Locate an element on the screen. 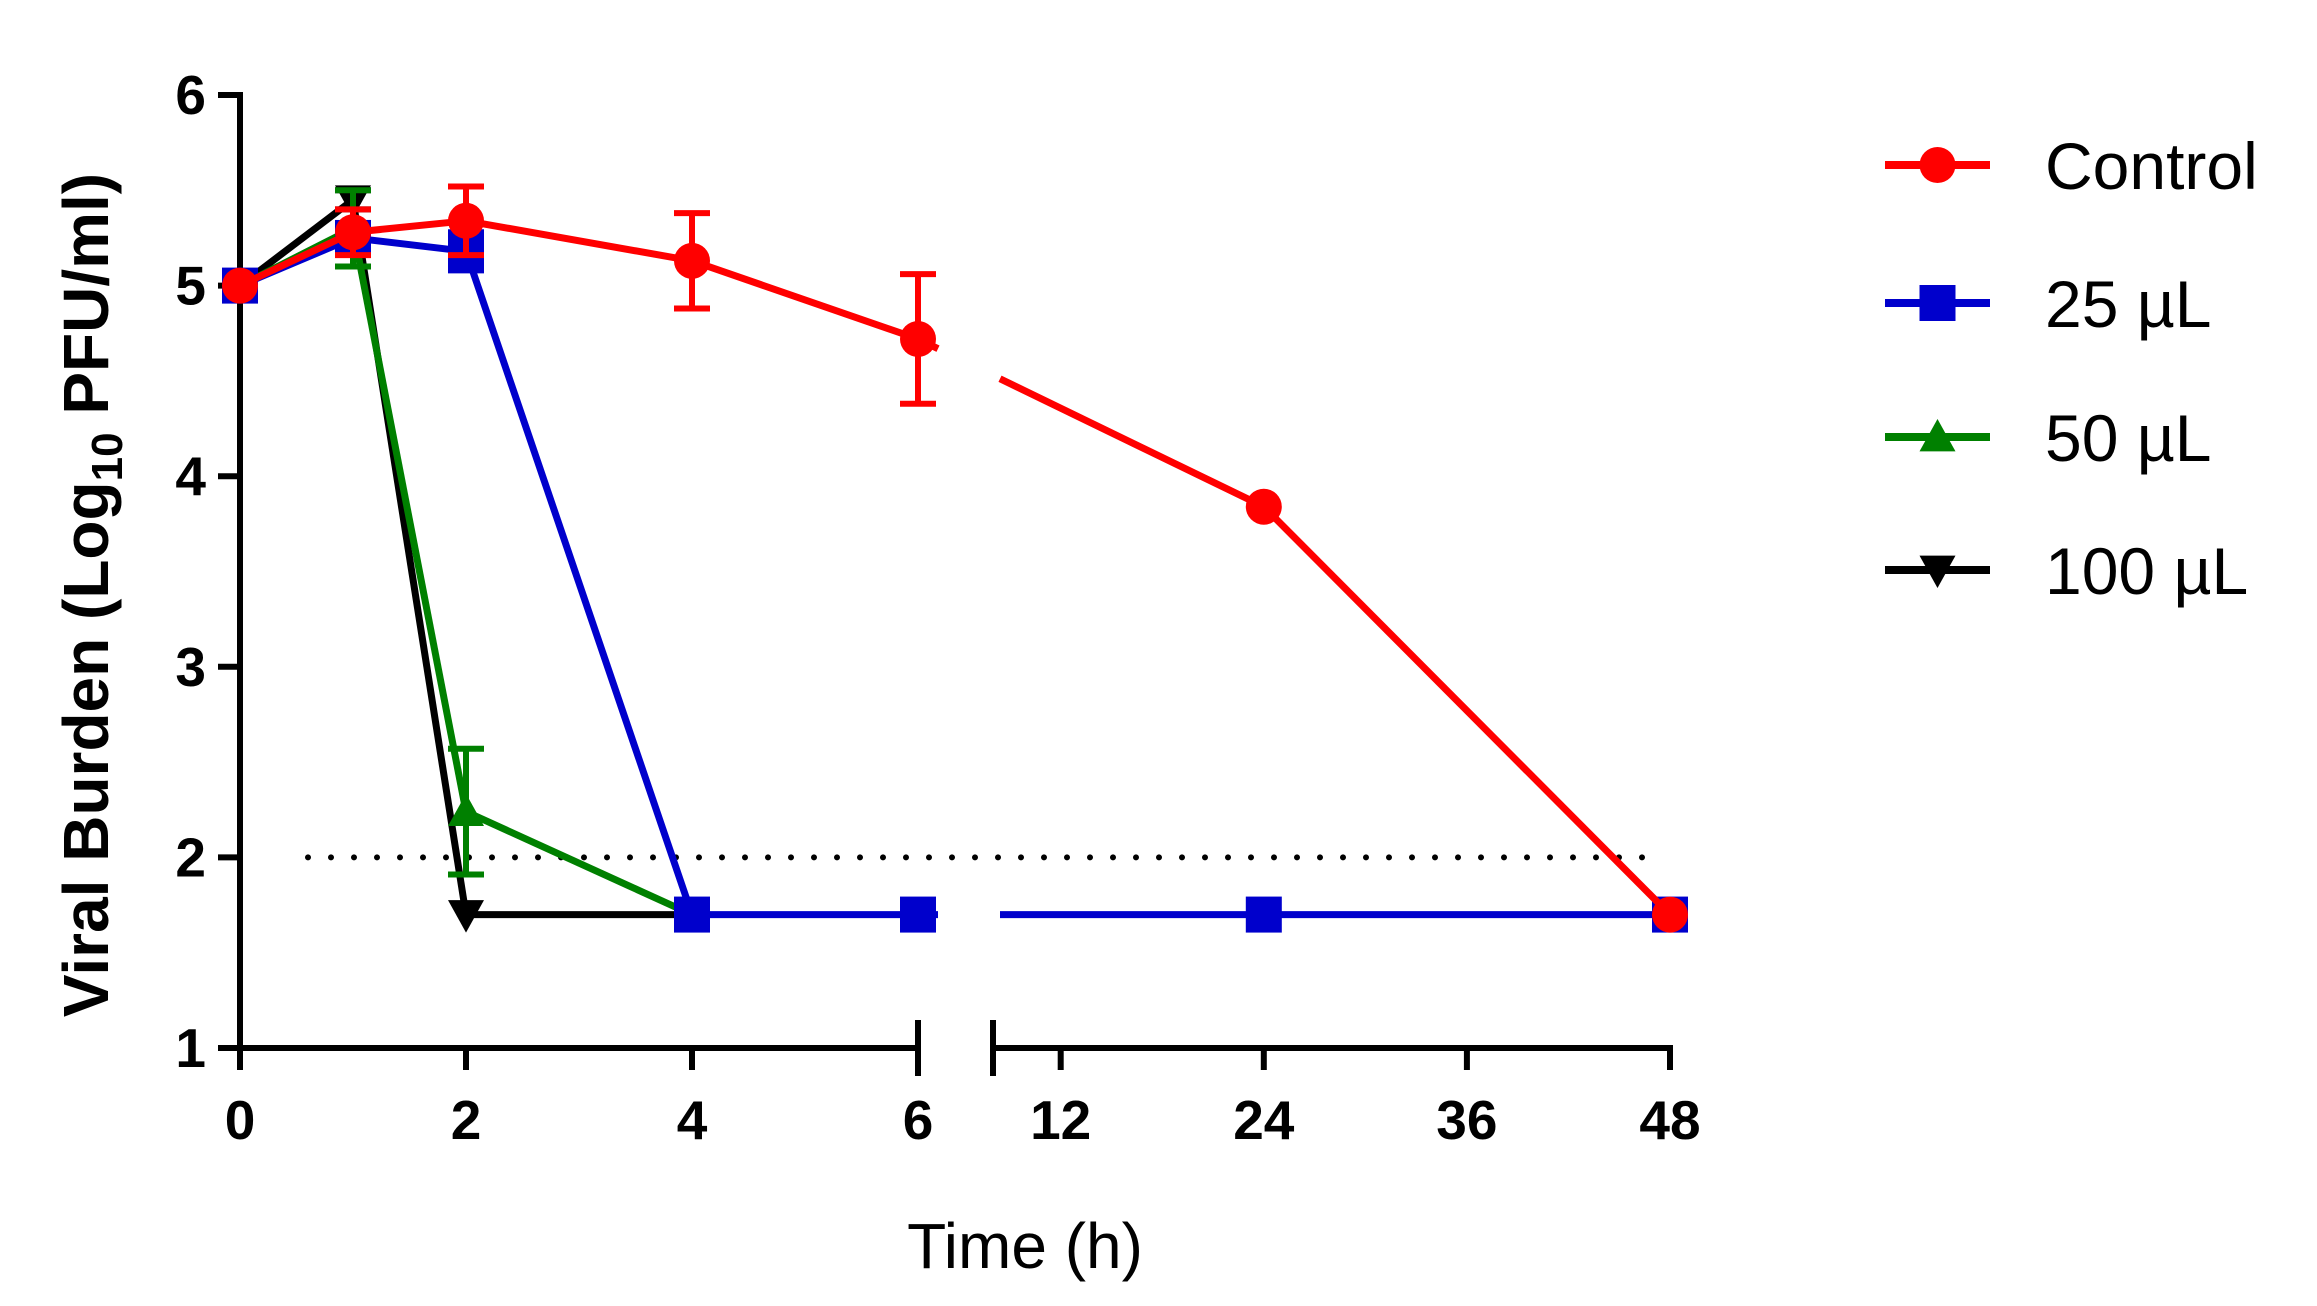 The width and height of the screenshot is (2317, 1306). x-axis-title: Time (h) is located at coordinates (1025, 1246).